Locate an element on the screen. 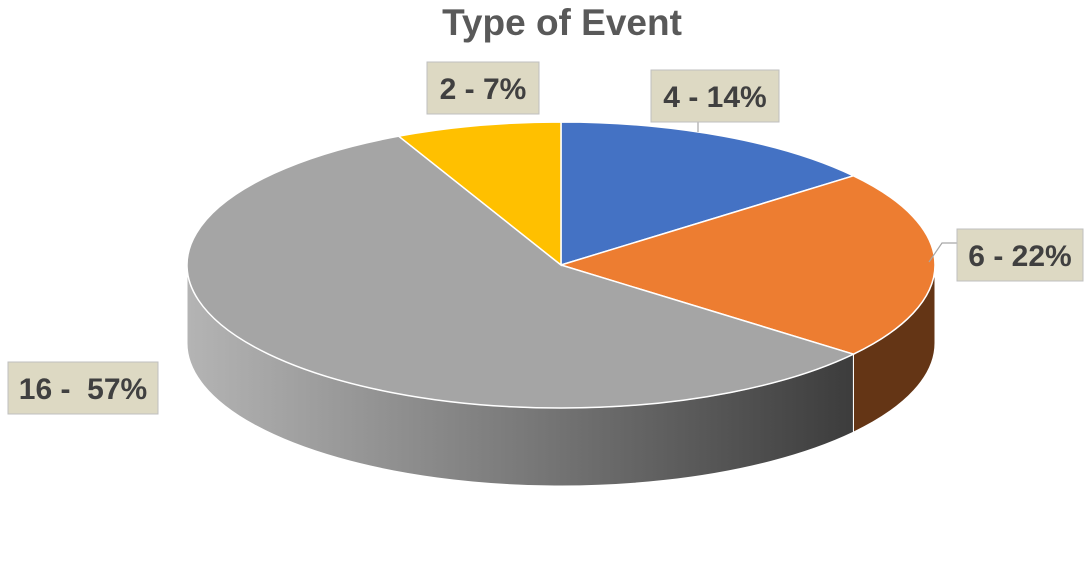 The height and width of the screenshot is (563, 1084). label-leader-line is located at coordinates (942, 252).